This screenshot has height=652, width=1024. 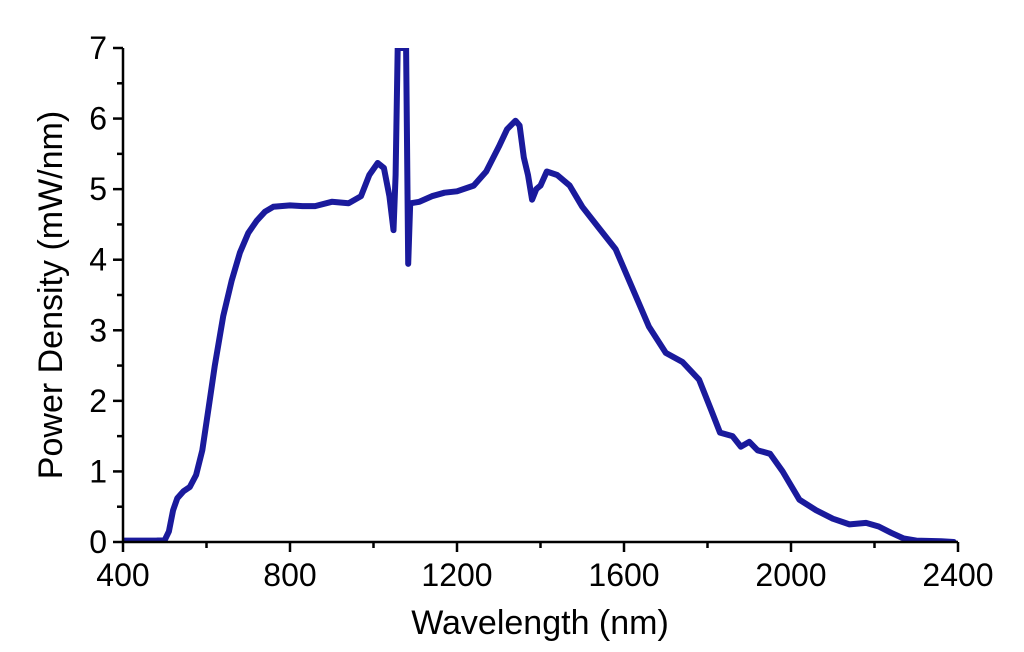 What do you see at coordinates (51, 295) in the screenshot?
I see `y-axis-title: Power Density (mW/nm)` at bounding box center [51, 295].